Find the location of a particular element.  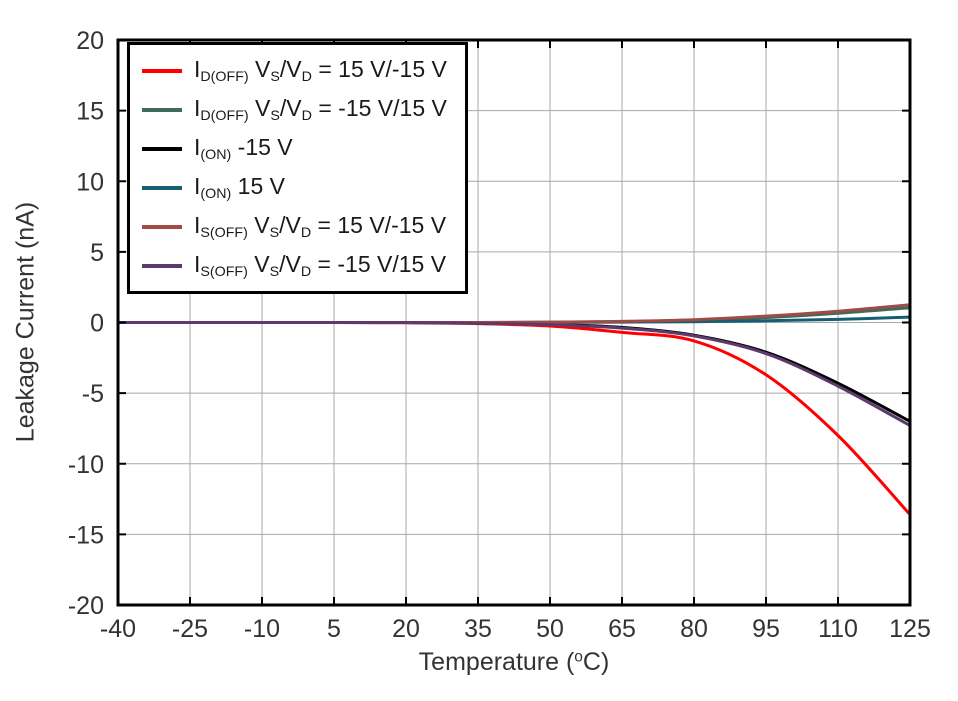

y-tick-label: 10 is located at coordinates (90, 182).